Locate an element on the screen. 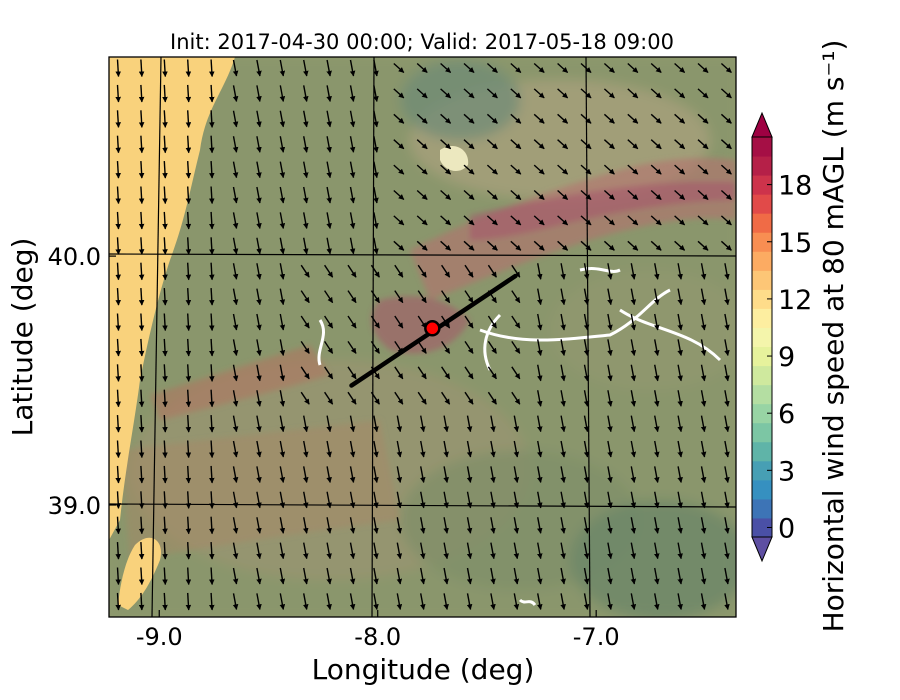 The image size is (900, 700). x-tick-label: -8.0 is located at coordinates (377, 637).